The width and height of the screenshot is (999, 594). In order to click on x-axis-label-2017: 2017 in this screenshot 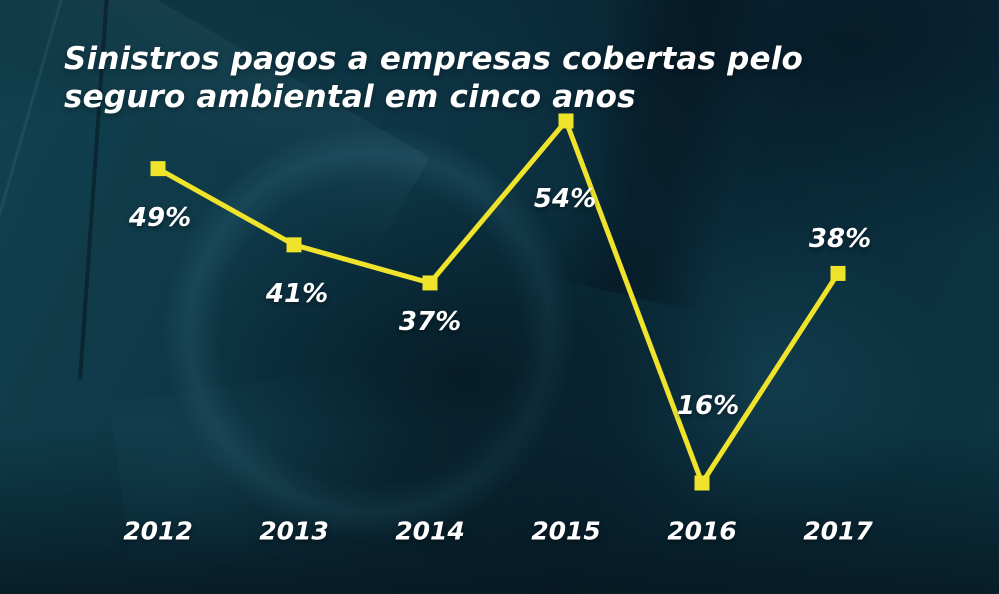, I will do `click(838, 531)`.